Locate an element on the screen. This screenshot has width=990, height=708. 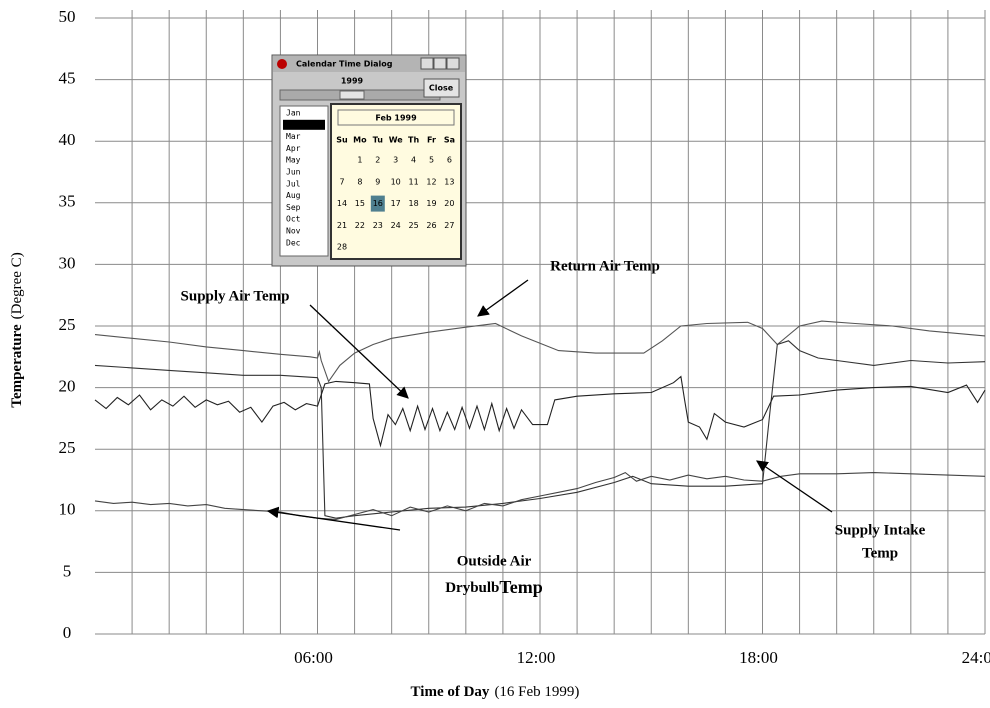
day-label: 4 is located at coordinates (413, 160).